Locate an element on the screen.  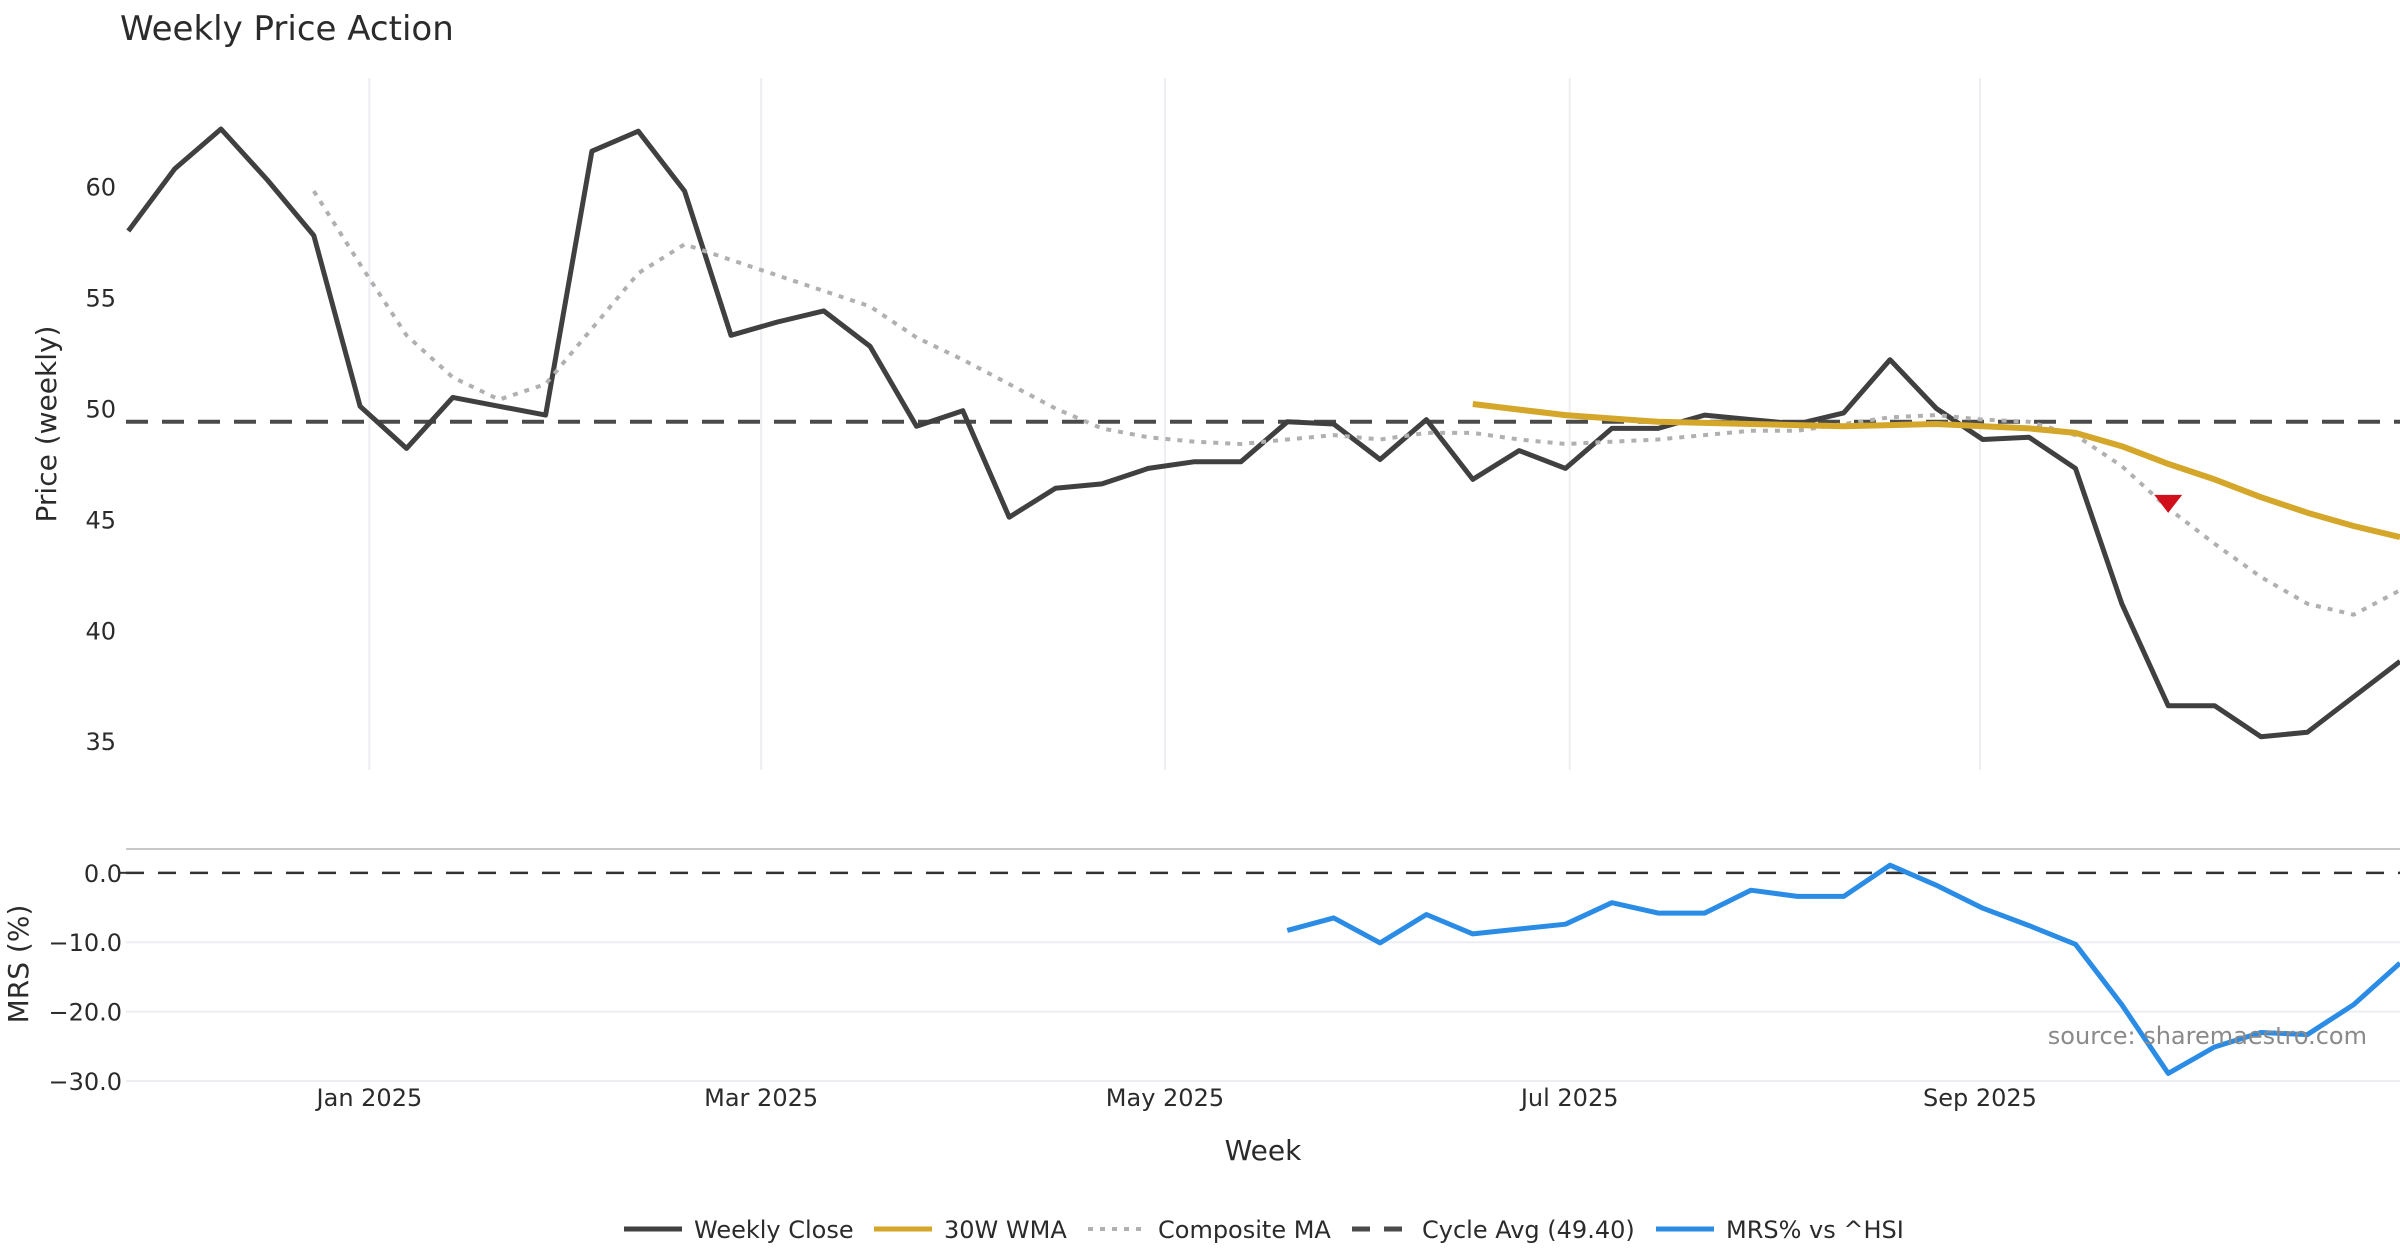
x-axis-label: Week is located at coordinates (1263, 1150).